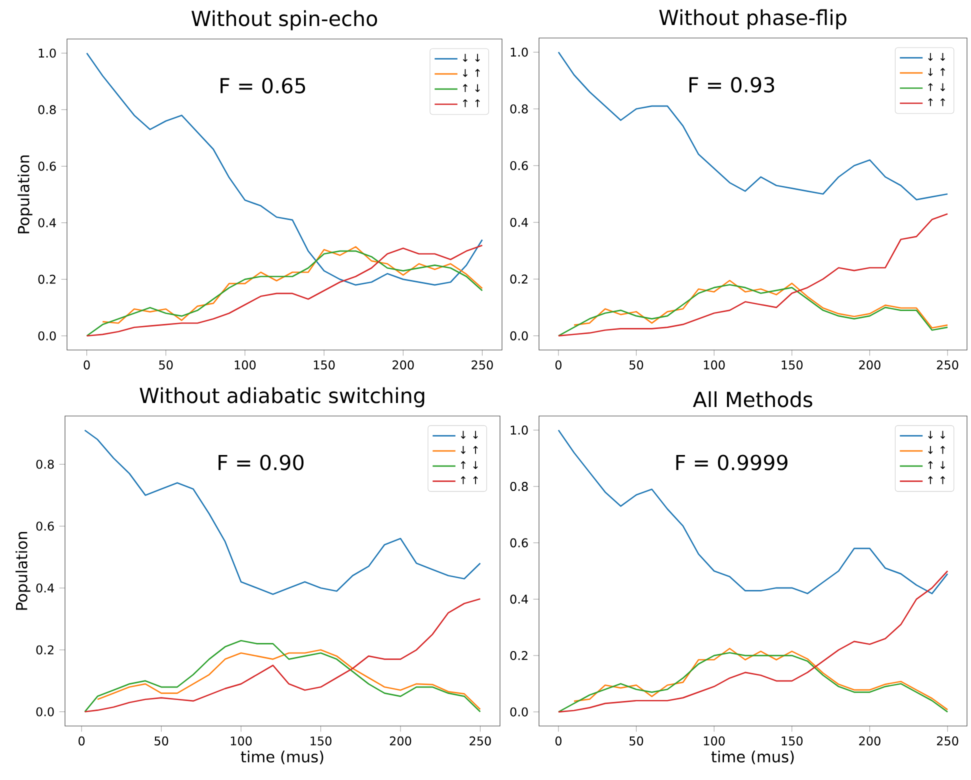 This screenshot has height=780, width=971. What do you see at coordinates (731, 84) in the screenshot?
I see `annotation: F = 0.93` at bounding box center [731, 84].